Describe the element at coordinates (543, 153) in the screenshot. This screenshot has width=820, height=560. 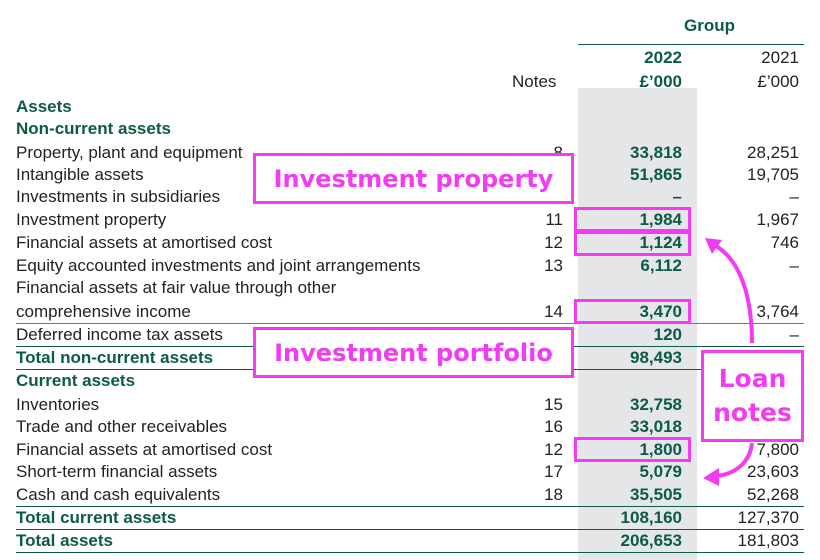
I see `row-note: 8` at that location.